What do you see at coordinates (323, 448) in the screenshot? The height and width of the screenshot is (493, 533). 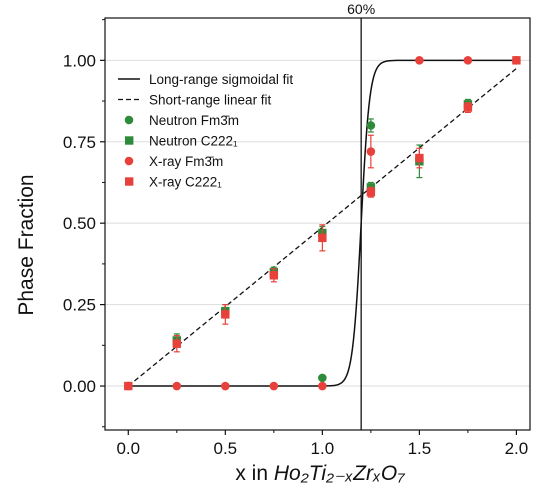 I see `x-tick-label: 1.0` at bounding box center [323, 448].